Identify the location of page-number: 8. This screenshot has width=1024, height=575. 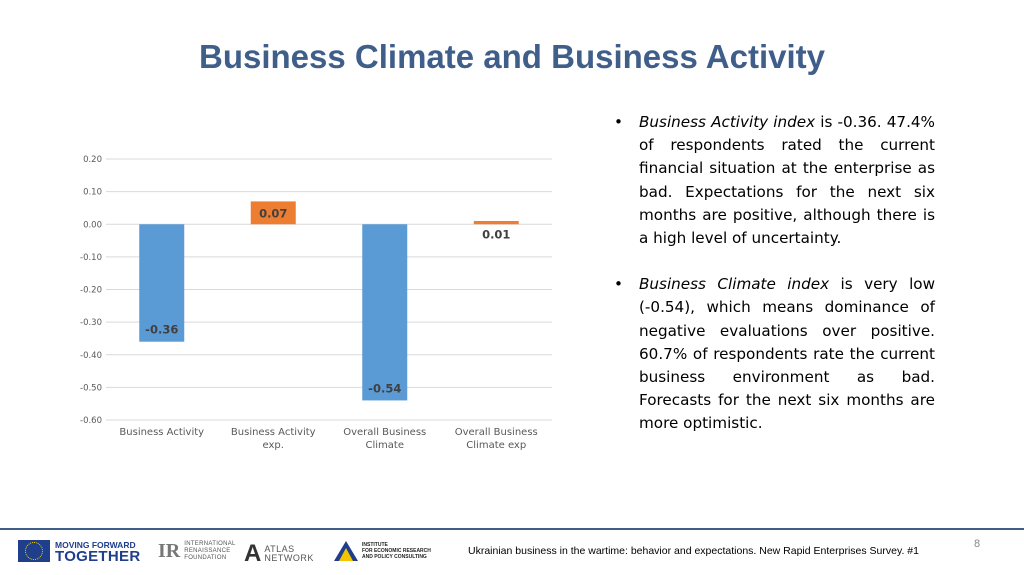
(977, 544).